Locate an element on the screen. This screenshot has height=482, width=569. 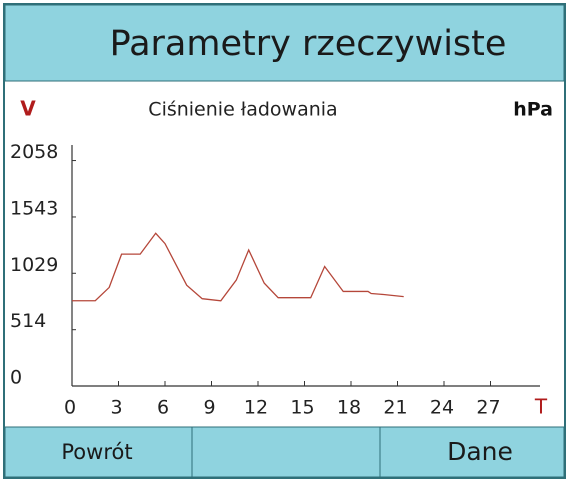
x-tick-label: 27 is located at coordinates (488, 408).